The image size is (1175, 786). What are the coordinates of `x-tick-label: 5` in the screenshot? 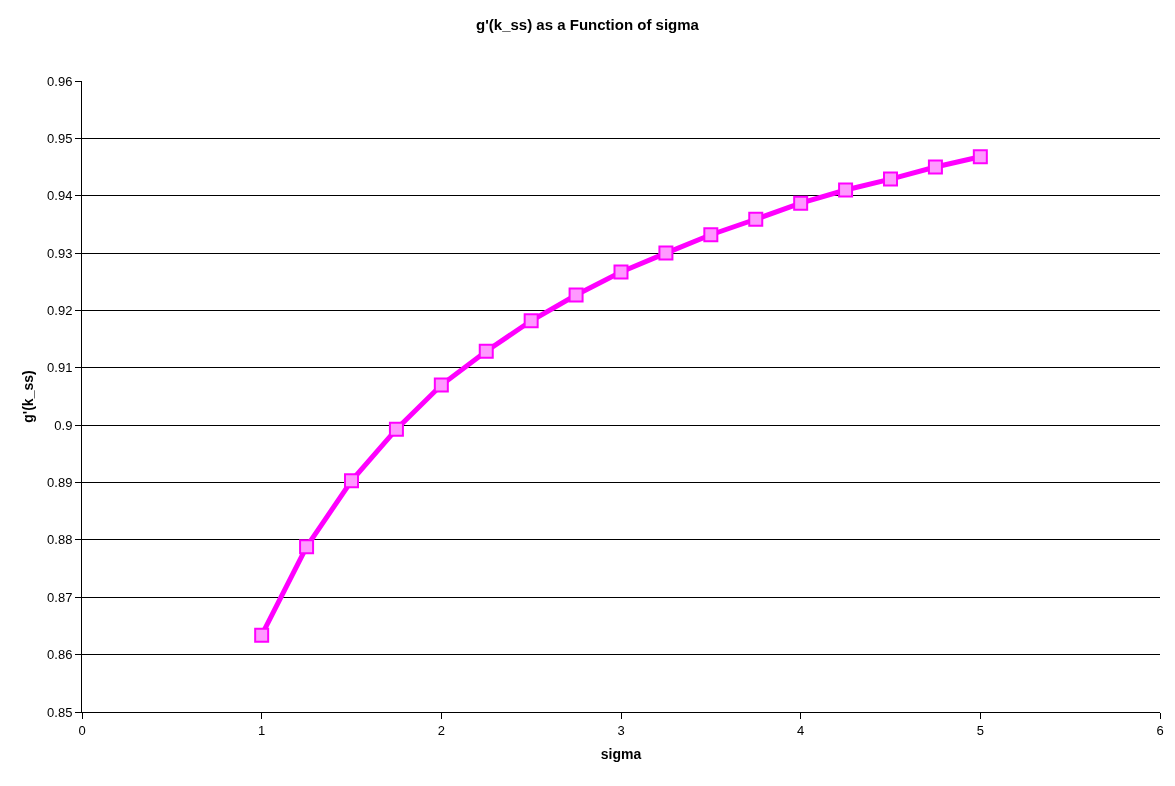 It's located at (980, 730).